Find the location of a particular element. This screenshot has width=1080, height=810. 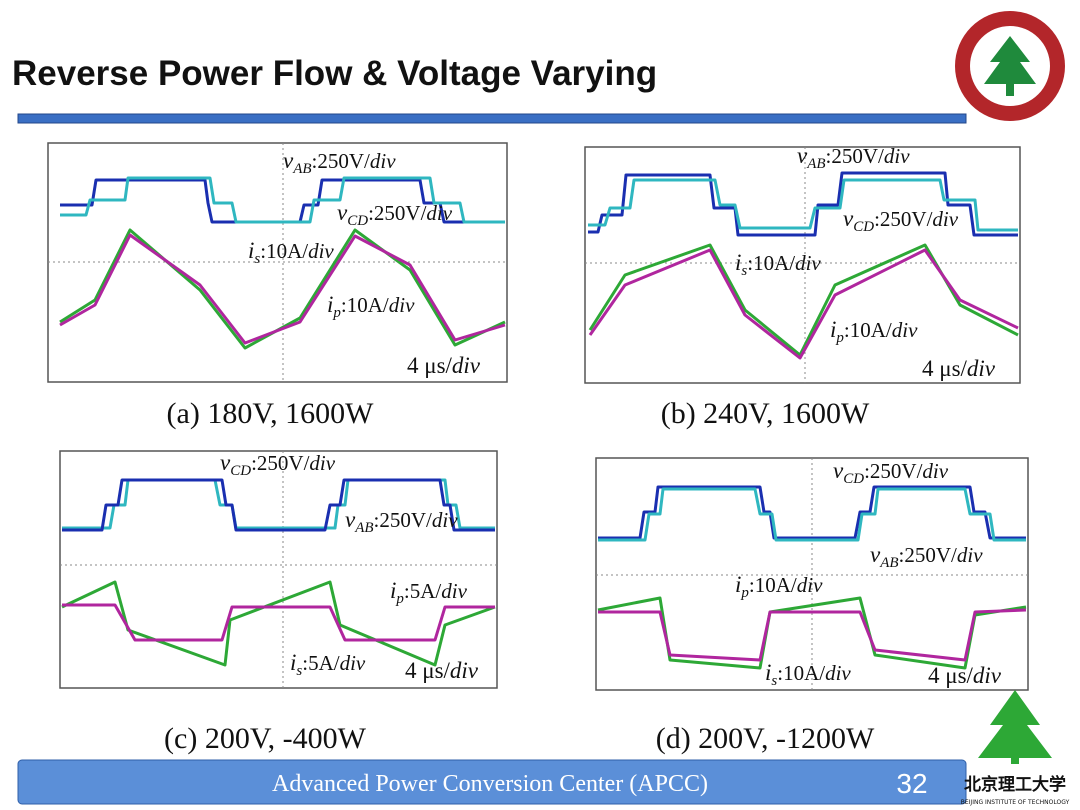

panel-d is located at coordinates (812, 574).